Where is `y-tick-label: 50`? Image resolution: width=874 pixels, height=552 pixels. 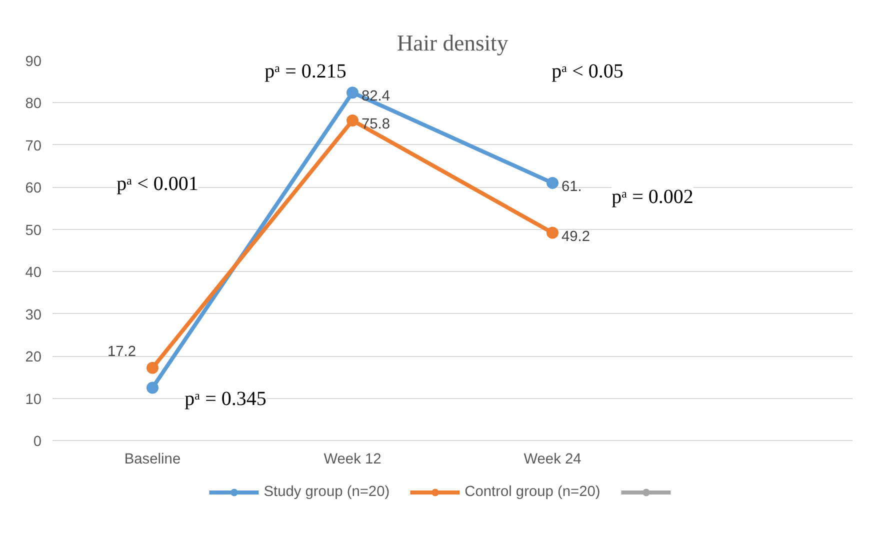
y-tick-label: 50 is located at coordinates (33, 230).